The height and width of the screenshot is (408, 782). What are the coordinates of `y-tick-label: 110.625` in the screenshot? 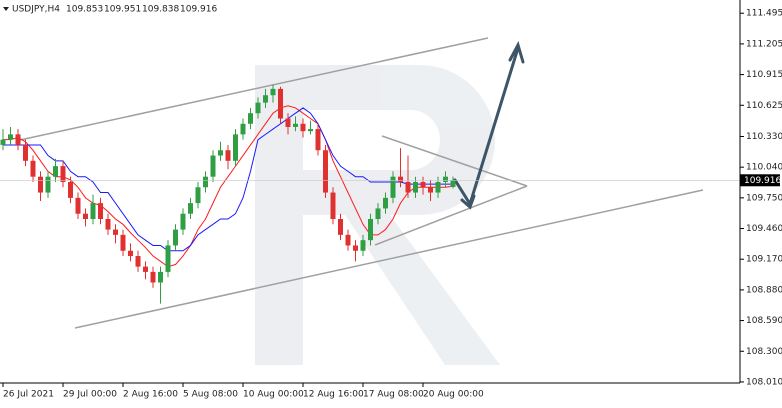 It's located at (764, 106).